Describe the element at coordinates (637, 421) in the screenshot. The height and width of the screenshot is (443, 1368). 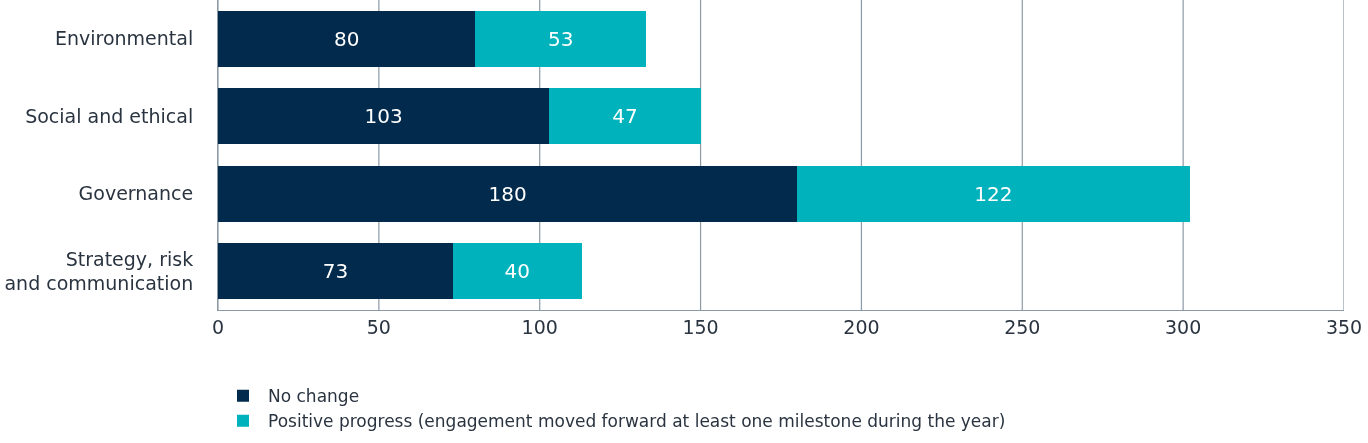
I see `legend-label: Positive progress (engagement moved forward at least one milestone during the year)` at that location.